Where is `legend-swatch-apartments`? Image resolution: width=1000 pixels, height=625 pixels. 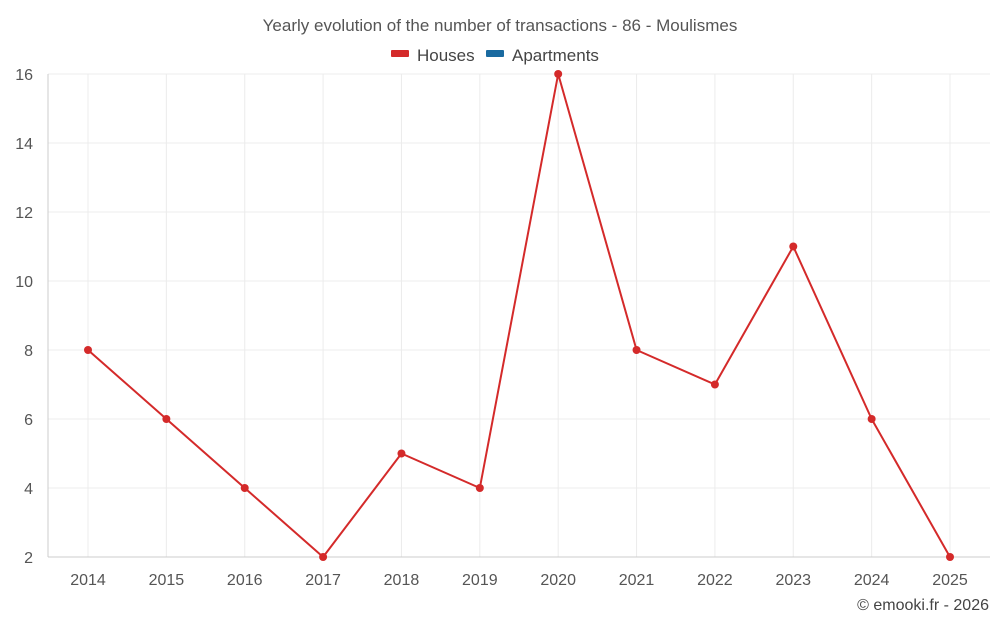
legend-swatch-apartments is located at coordinates (495, 53).